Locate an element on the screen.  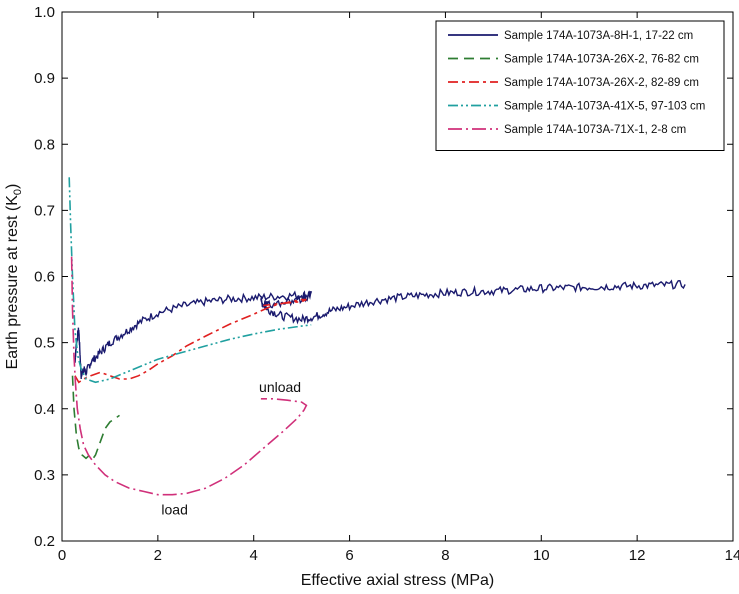
y-tick-label: 0.3 is located at coordinates (44, 475).